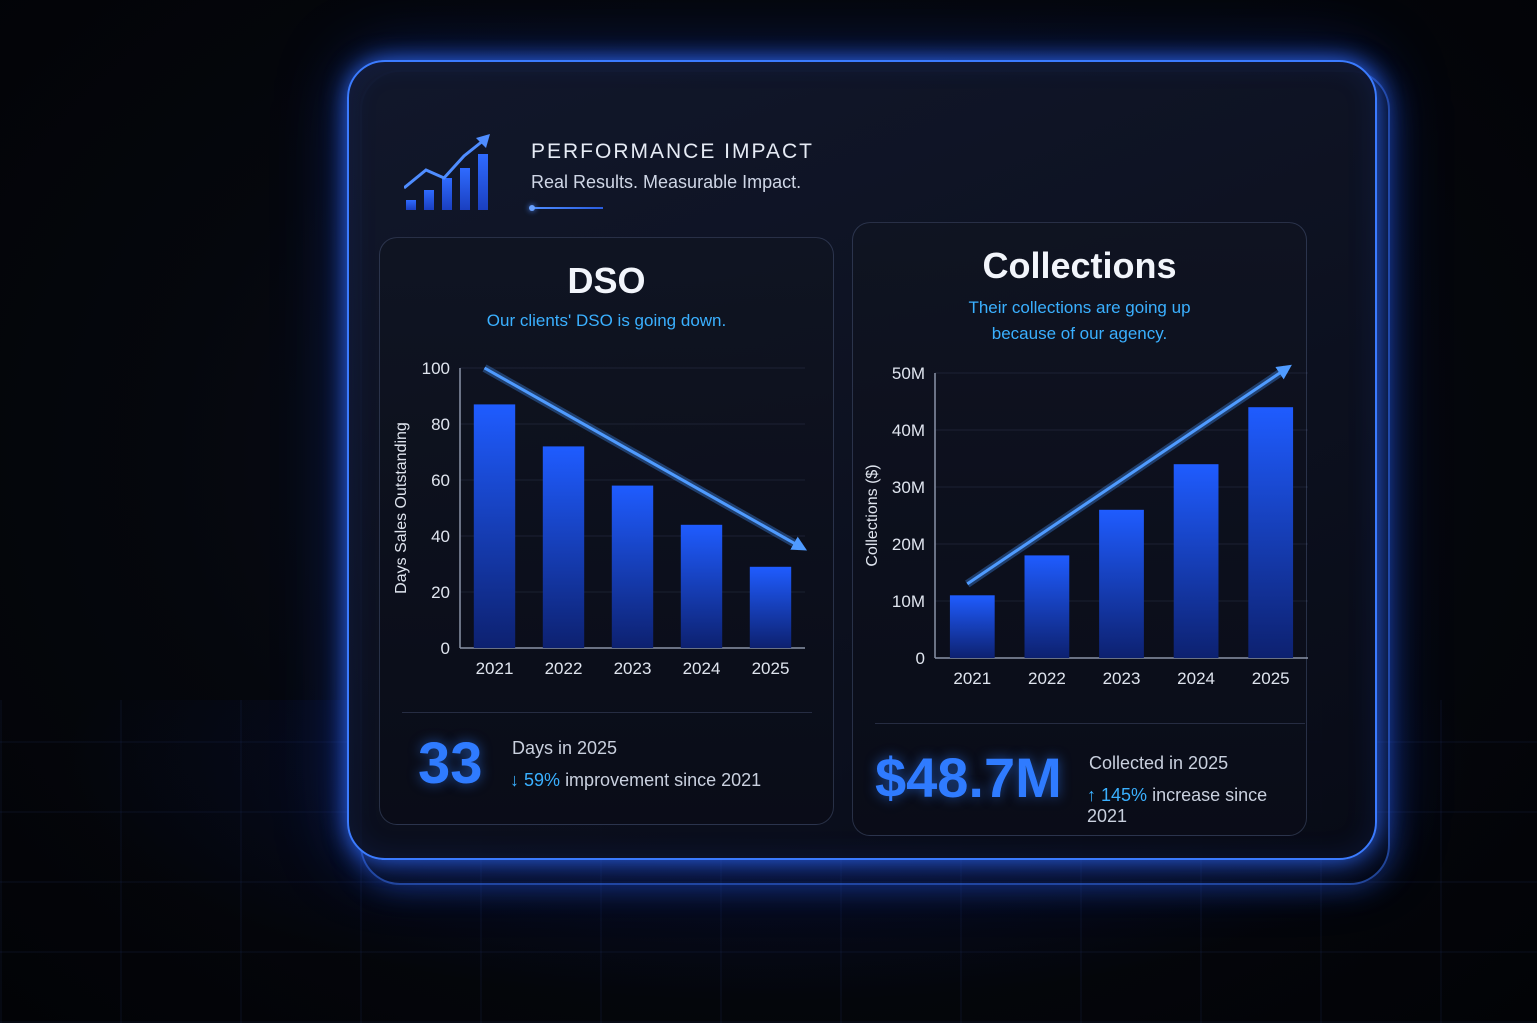  Describe the element at coordinates (440, 480) in the screenshot. I see `y-tick-label: 60` at that location.